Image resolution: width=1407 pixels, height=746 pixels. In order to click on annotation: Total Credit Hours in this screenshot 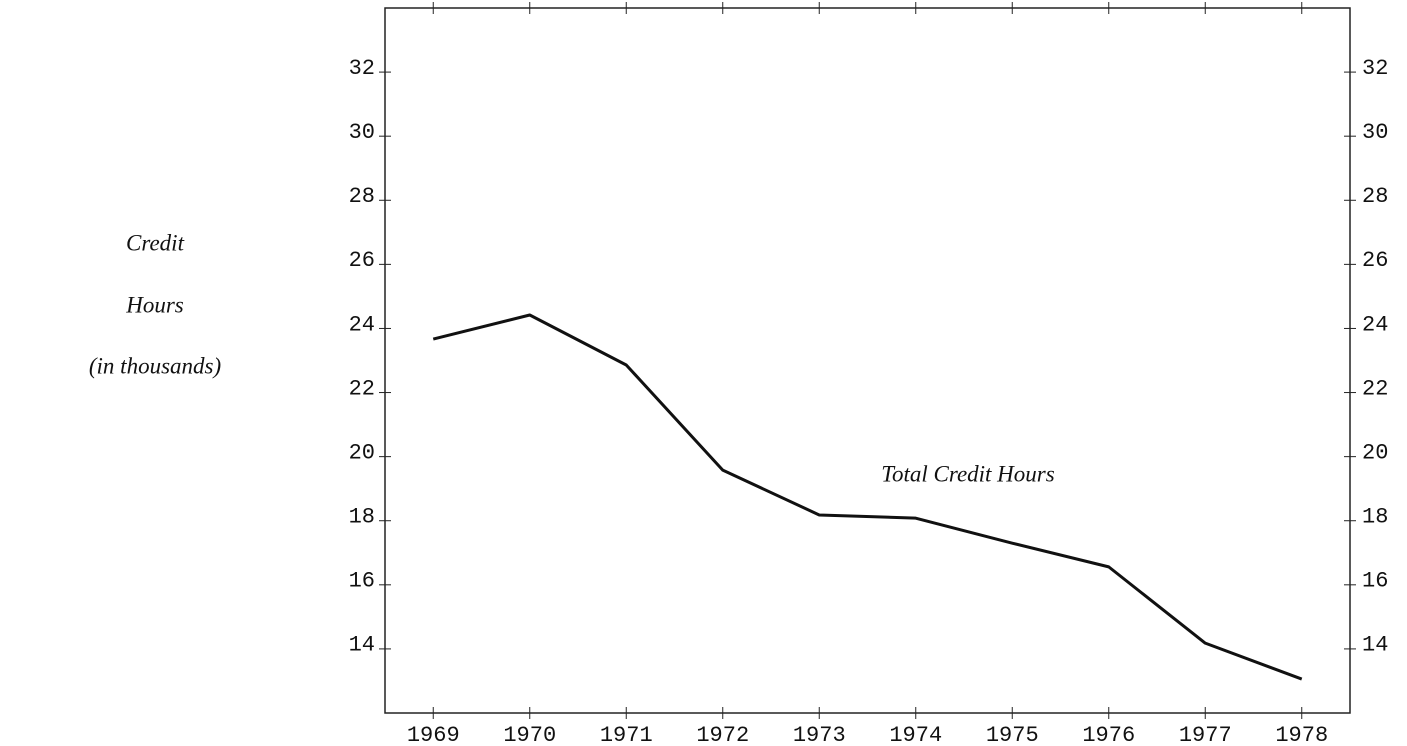, I will do `click(967, 473)`.